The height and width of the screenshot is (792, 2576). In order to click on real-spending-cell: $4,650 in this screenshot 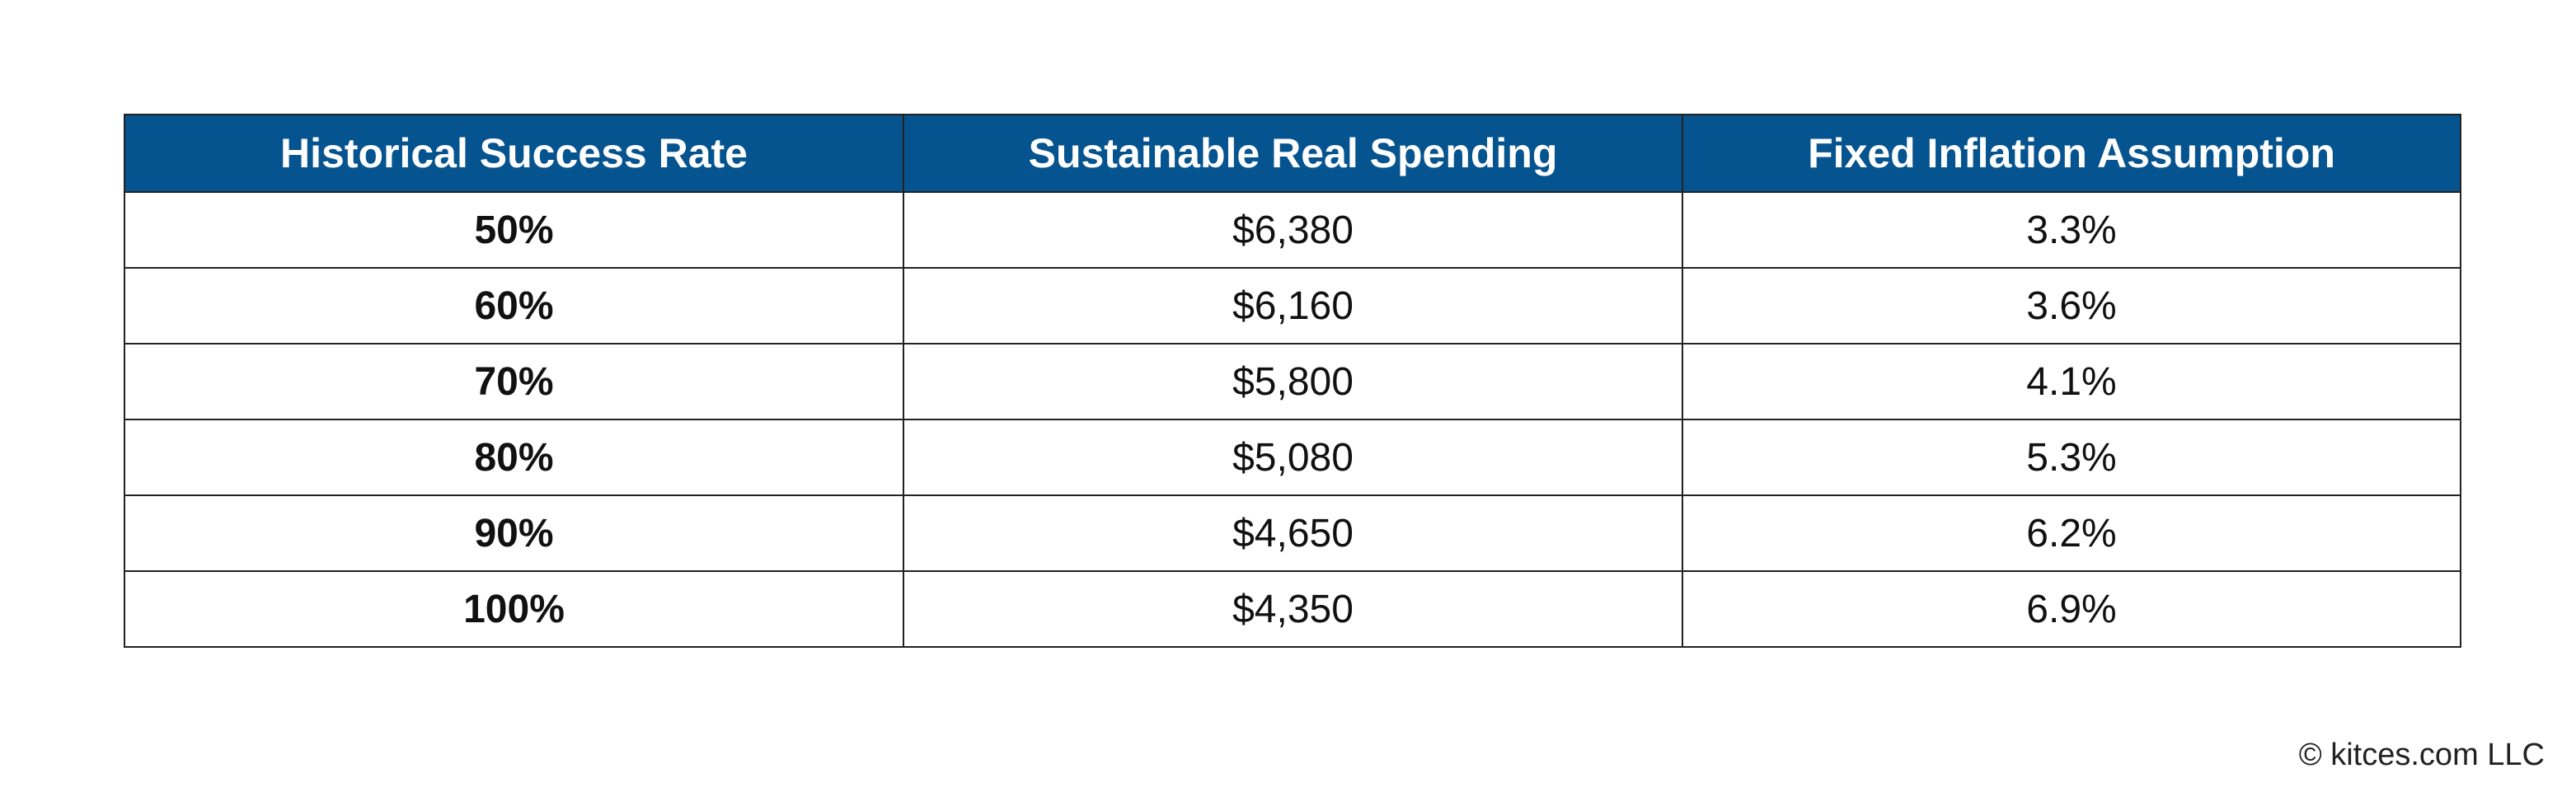, I will do `click(1293, 533)`.